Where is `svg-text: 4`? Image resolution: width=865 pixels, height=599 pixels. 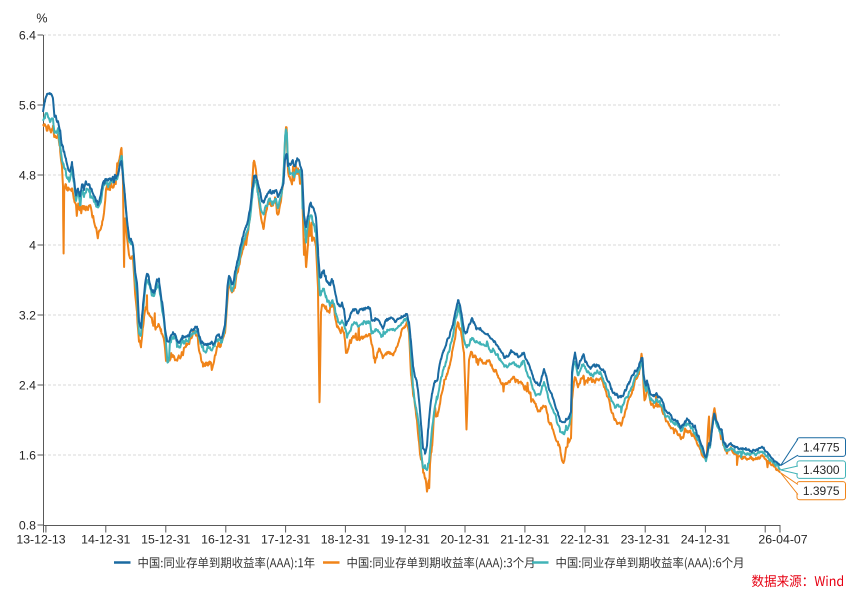
svg-text: 4 is located at coordinates (32, 245).